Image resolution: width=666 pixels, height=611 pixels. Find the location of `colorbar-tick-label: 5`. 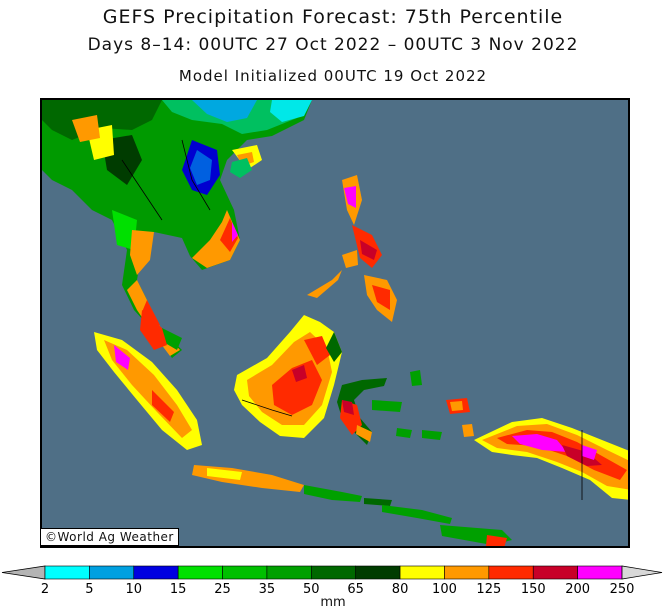

colorbar-tick-label: 5 is located at coordinates (89, 589).